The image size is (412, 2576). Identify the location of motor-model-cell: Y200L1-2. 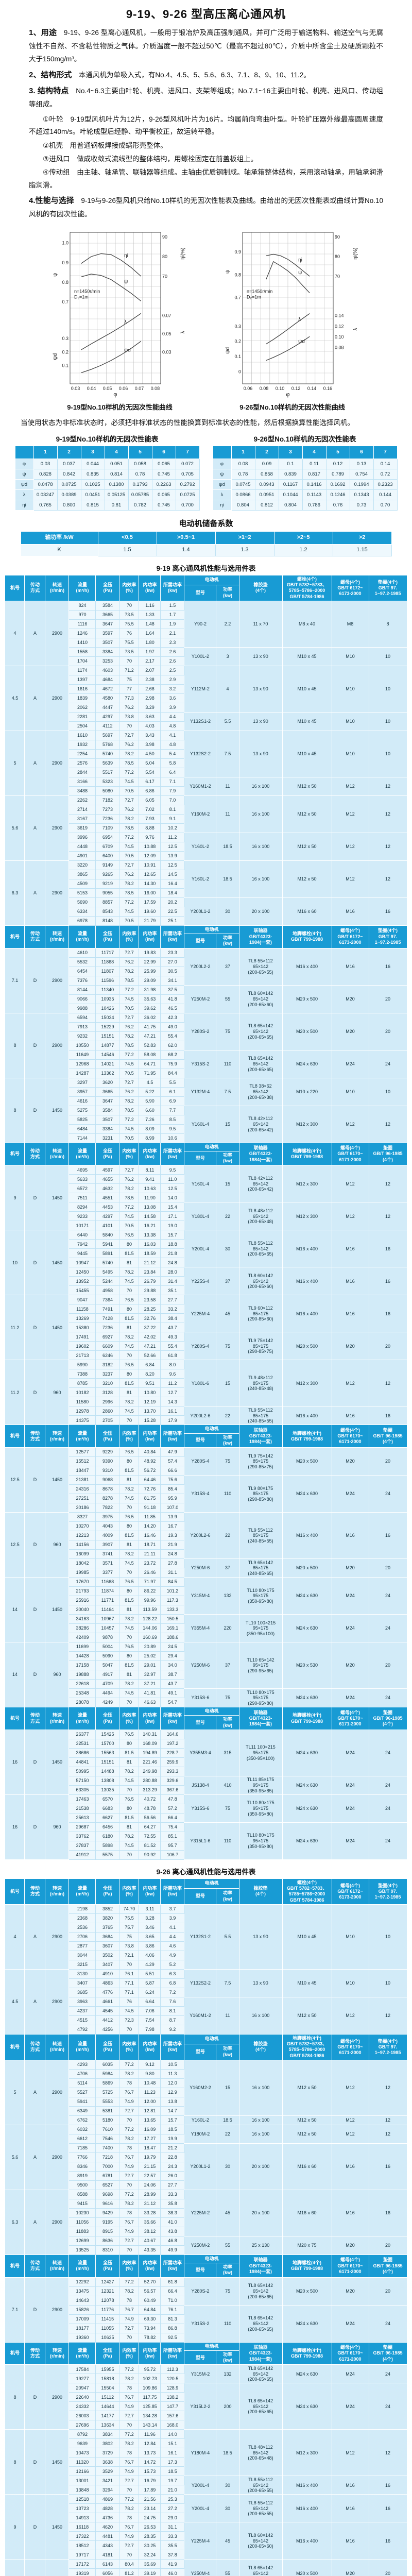
(201, 2166).